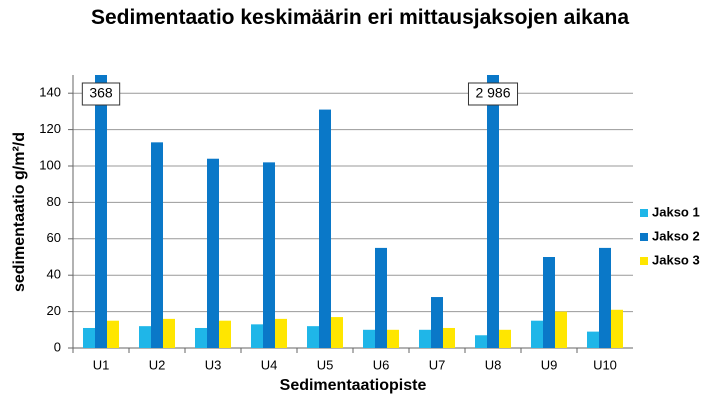 The height and width of the screenshot is (407, 717). Describe the element at coordinates (19, 212) in the screenshot. I see `y-axis-label: sedimentaatio g/m²/d` at that location.